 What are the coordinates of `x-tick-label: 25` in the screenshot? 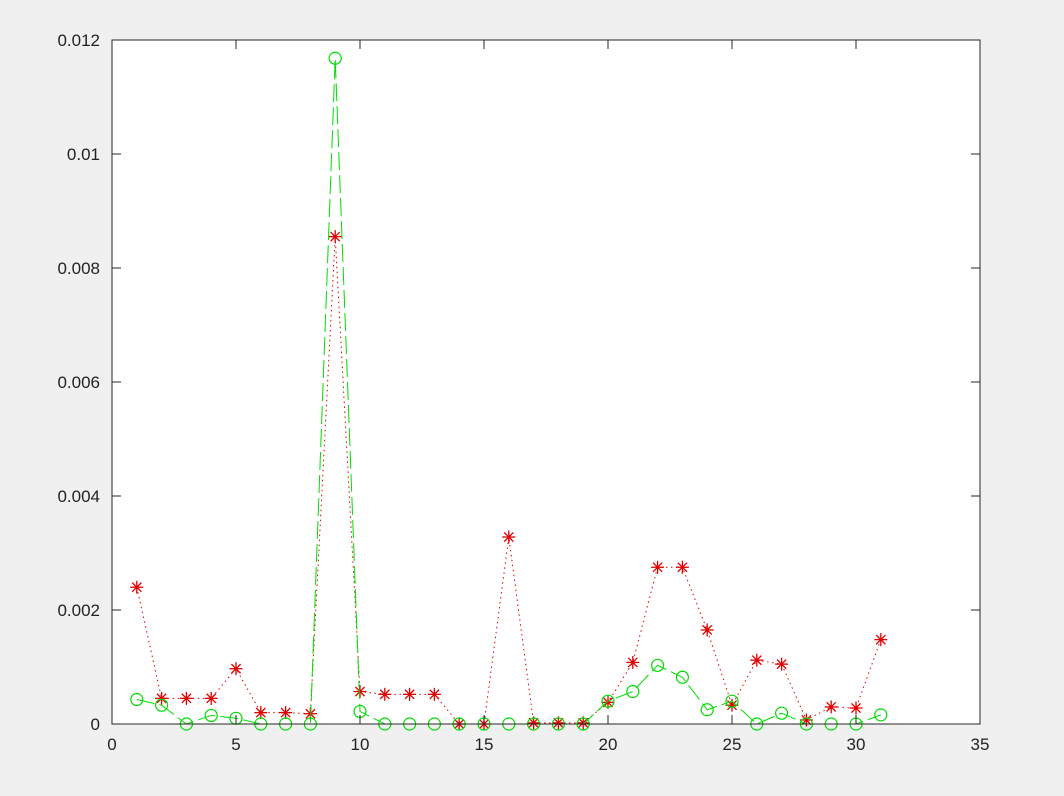 It's located at (732, 744).